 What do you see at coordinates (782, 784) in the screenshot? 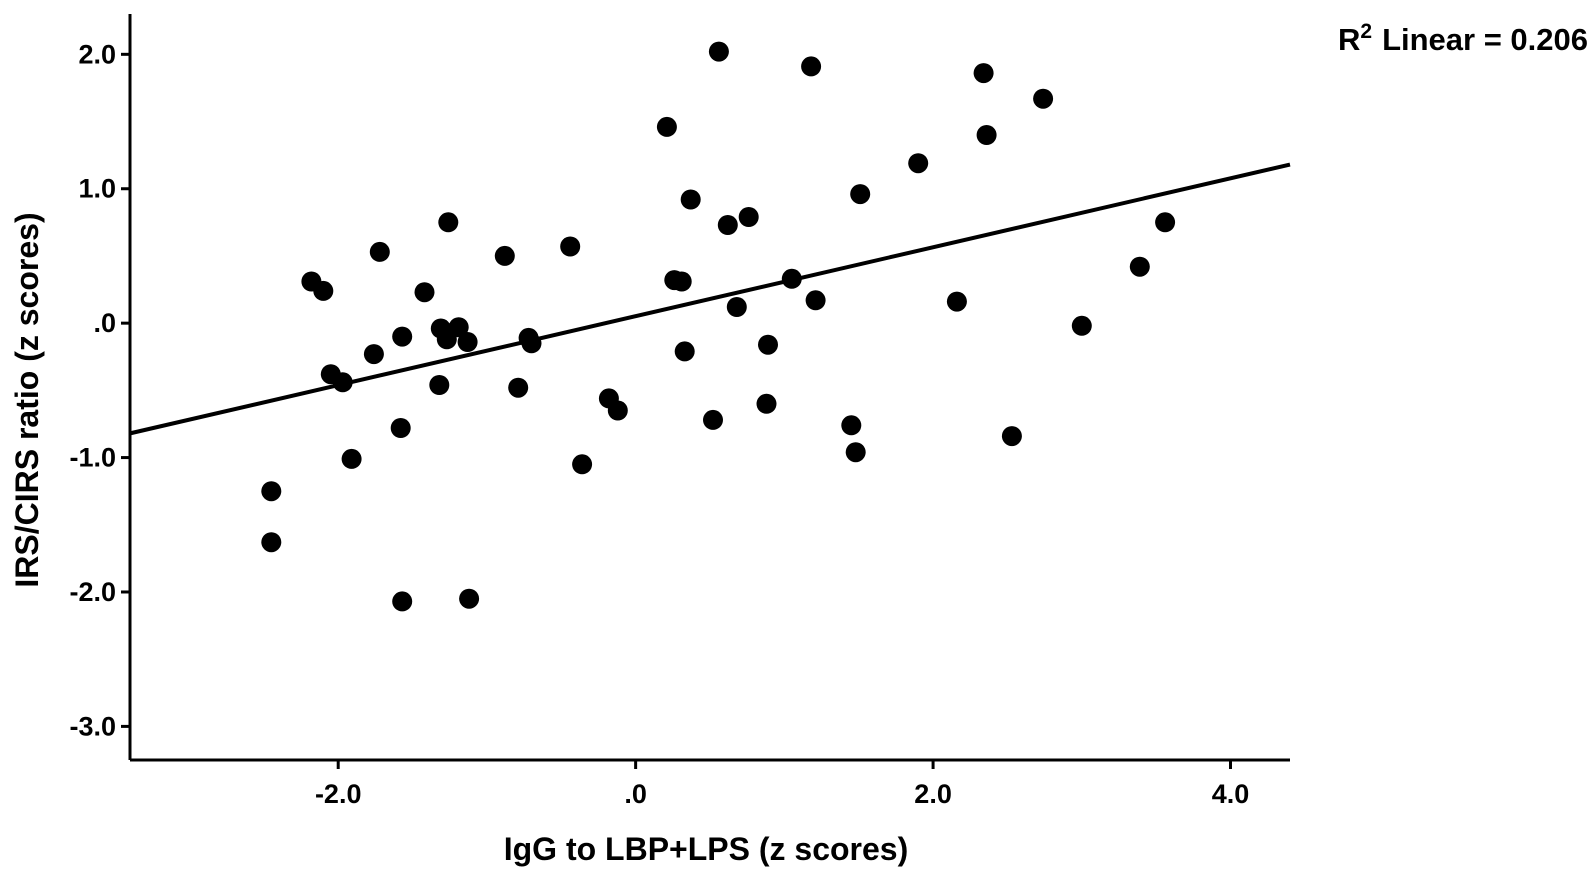
I see `x-axis-ticks: -2.0 .0 2.0 4.0` at bounding box center [782, 784].